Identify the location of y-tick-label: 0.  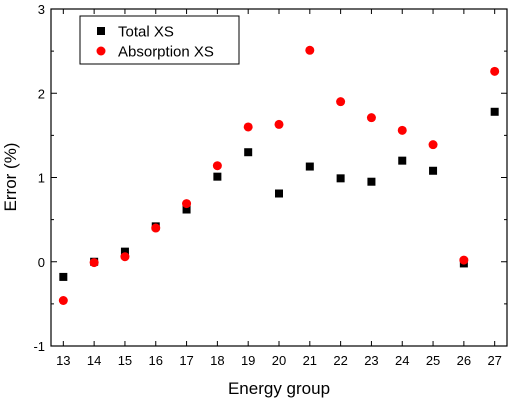
(41, 262).